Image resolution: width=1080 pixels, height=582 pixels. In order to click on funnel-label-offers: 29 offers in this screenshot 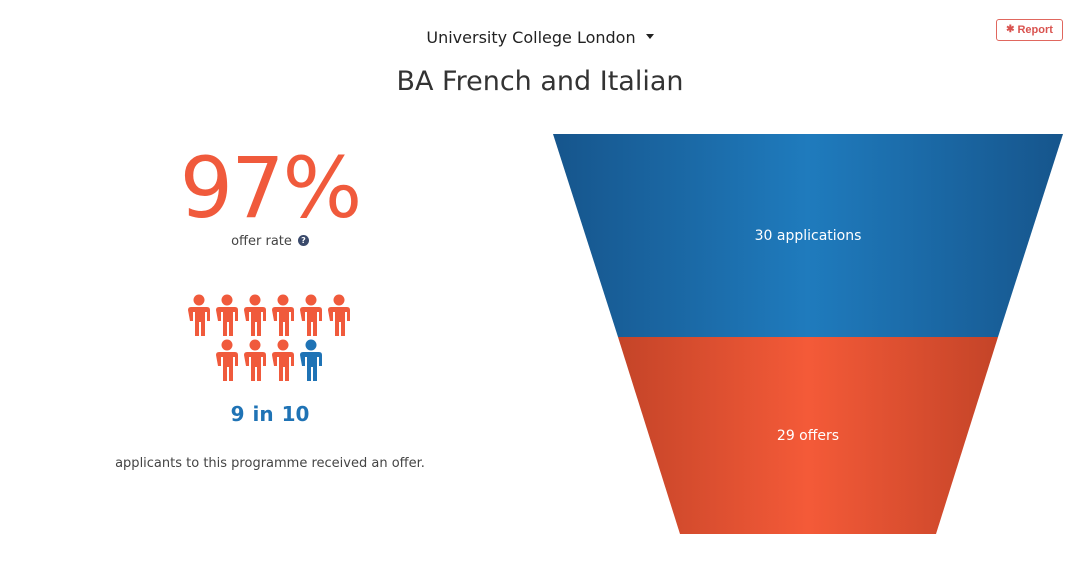, I will do `click(808, 436)`.